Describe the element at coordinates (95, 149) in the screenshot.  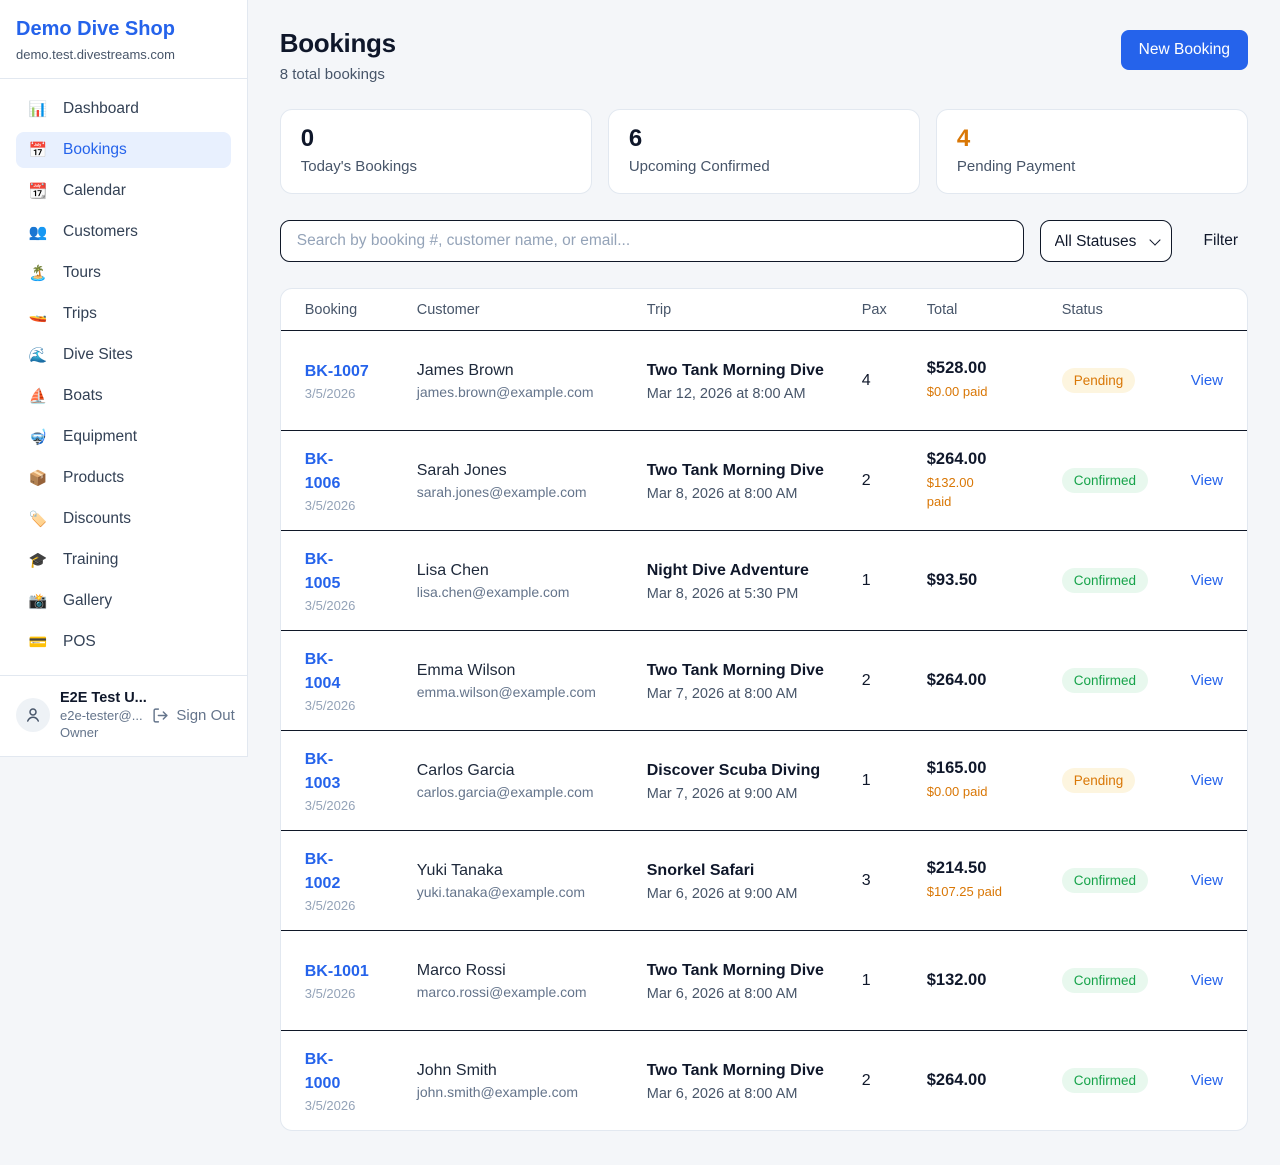
I see `sidebar-item-label: Bookings` at that location.